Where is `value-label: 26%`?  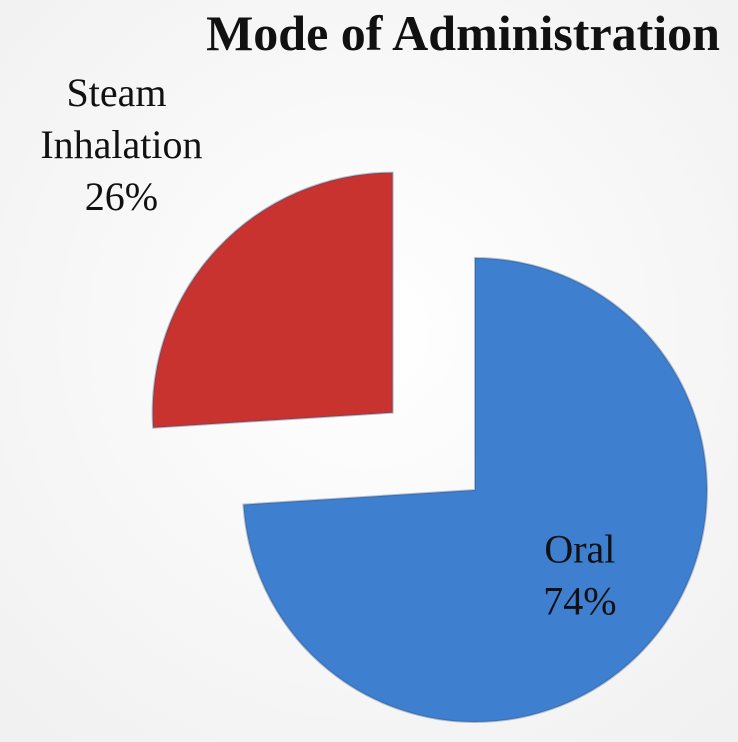 value-label: 26% is located at coordinates (121, 196).